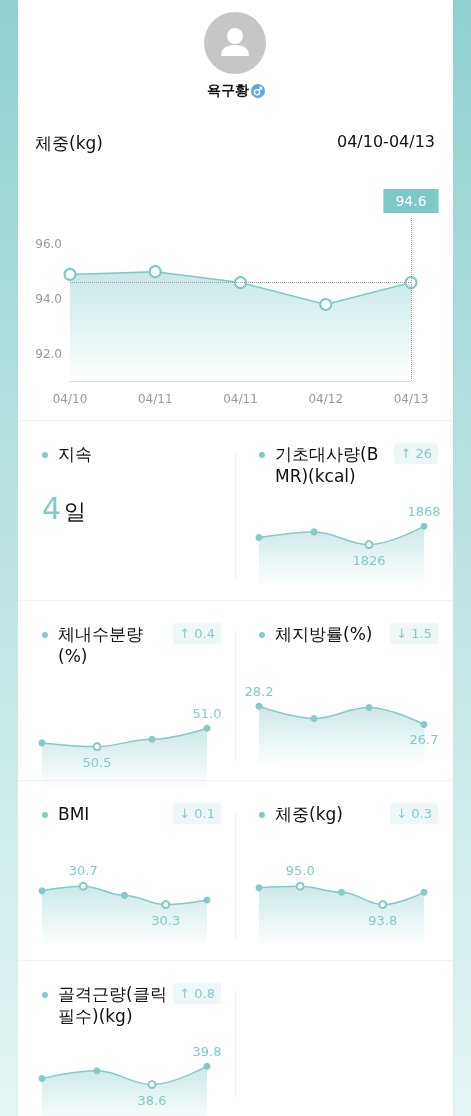 This screenshot has height=1116, width=471. Describe the element at coordinates (83, 870) in the screenshot. I see `data-label: 30.7` at that location.